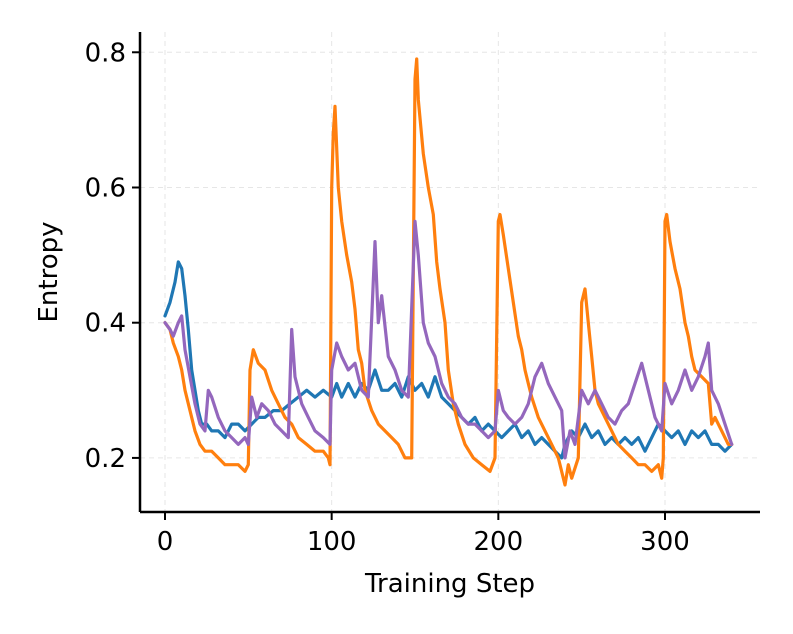  Describe the element at coordinates (449, 584) in the screenshot. I see `x-axis-label: Training Step` at that location.